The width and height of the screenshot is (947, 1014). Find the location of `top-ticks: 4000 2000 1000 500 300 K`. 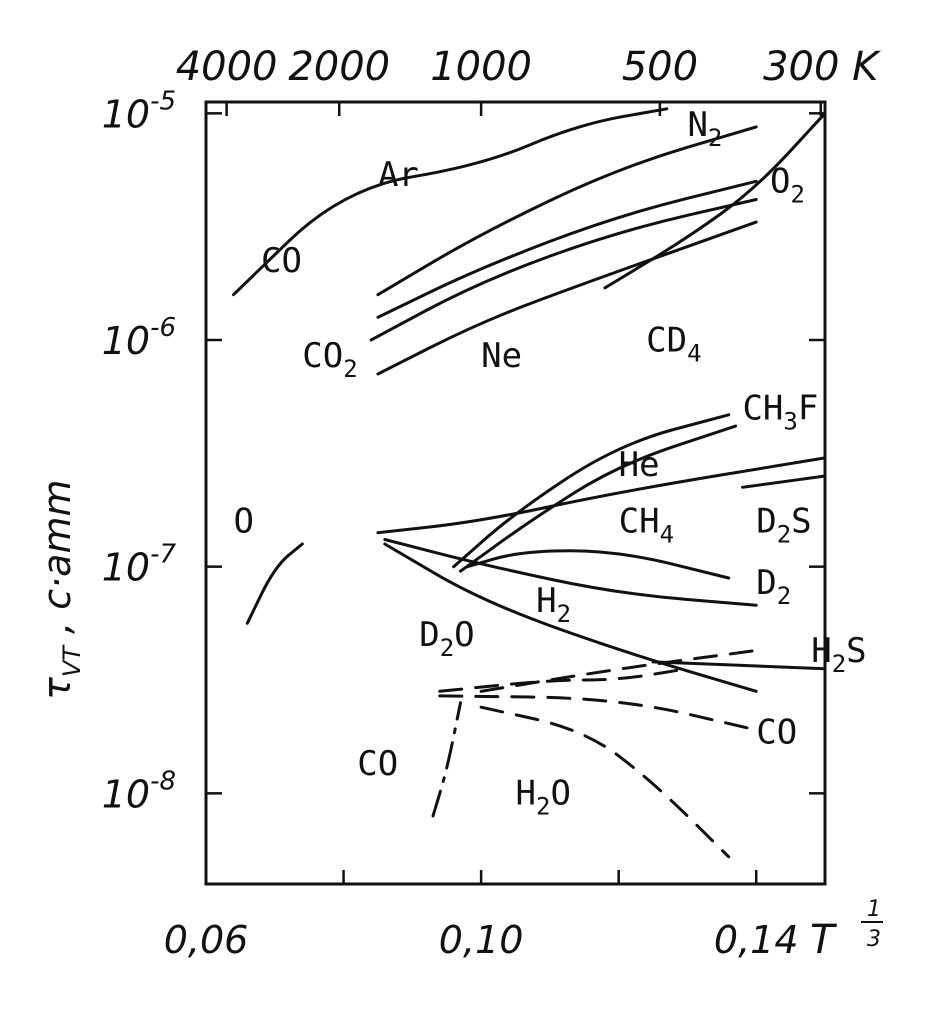

top-ticks: 4000 2000 1000 500 300 K is located at coordinates (528, 80).